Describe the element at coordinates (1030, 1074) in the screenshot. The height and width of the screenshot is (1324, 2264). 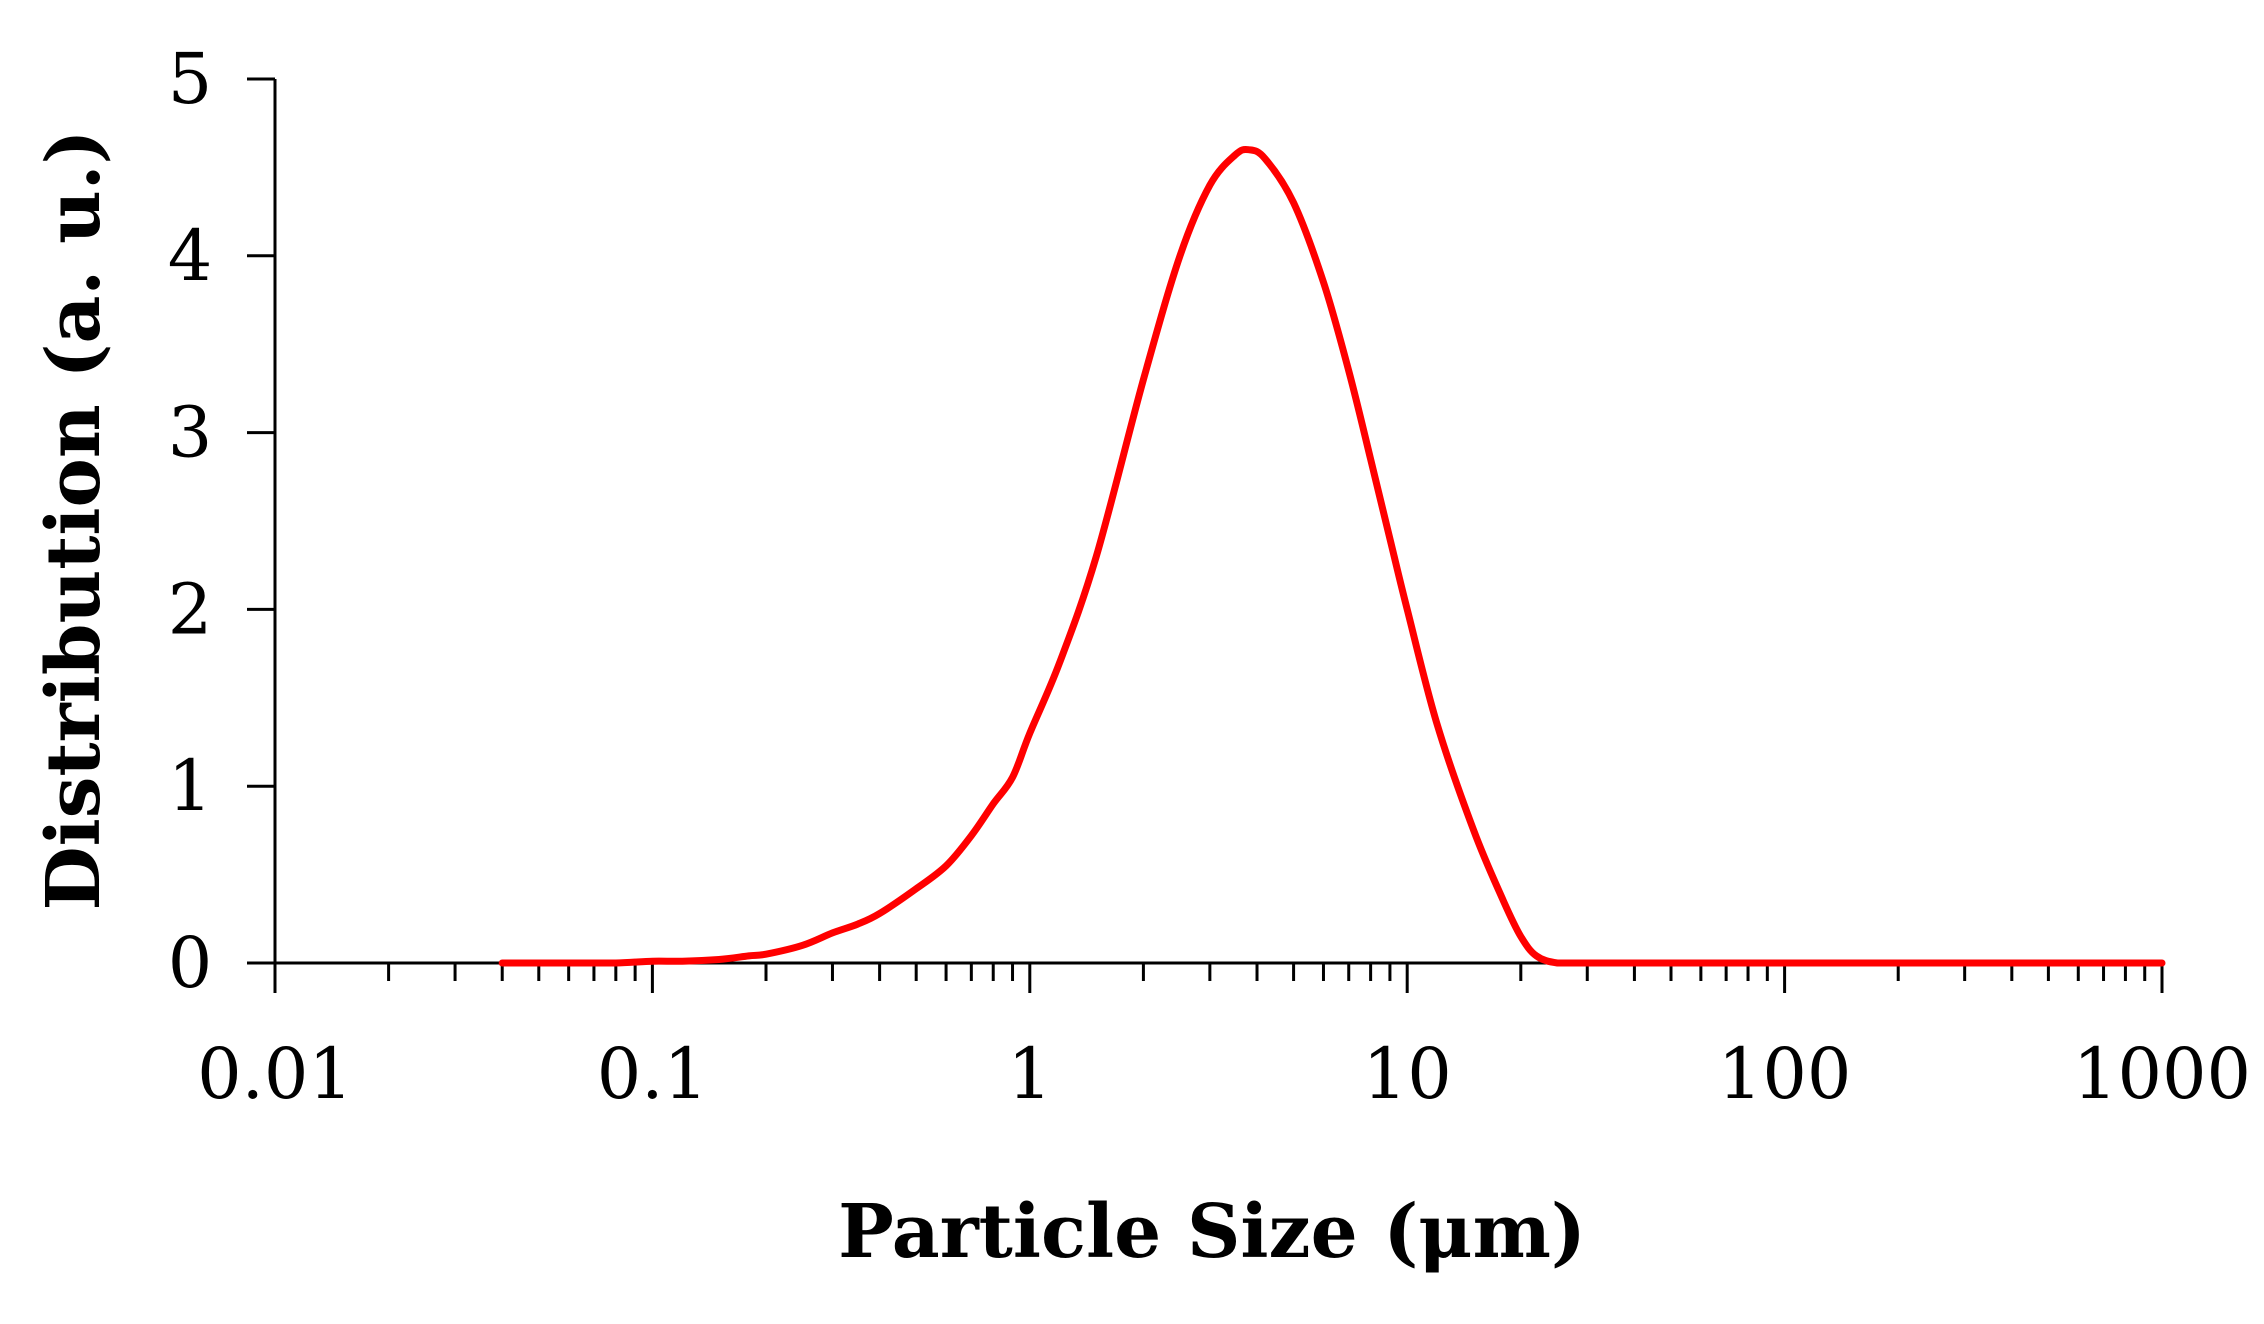
I see `x-tick-label: 1` at that location.